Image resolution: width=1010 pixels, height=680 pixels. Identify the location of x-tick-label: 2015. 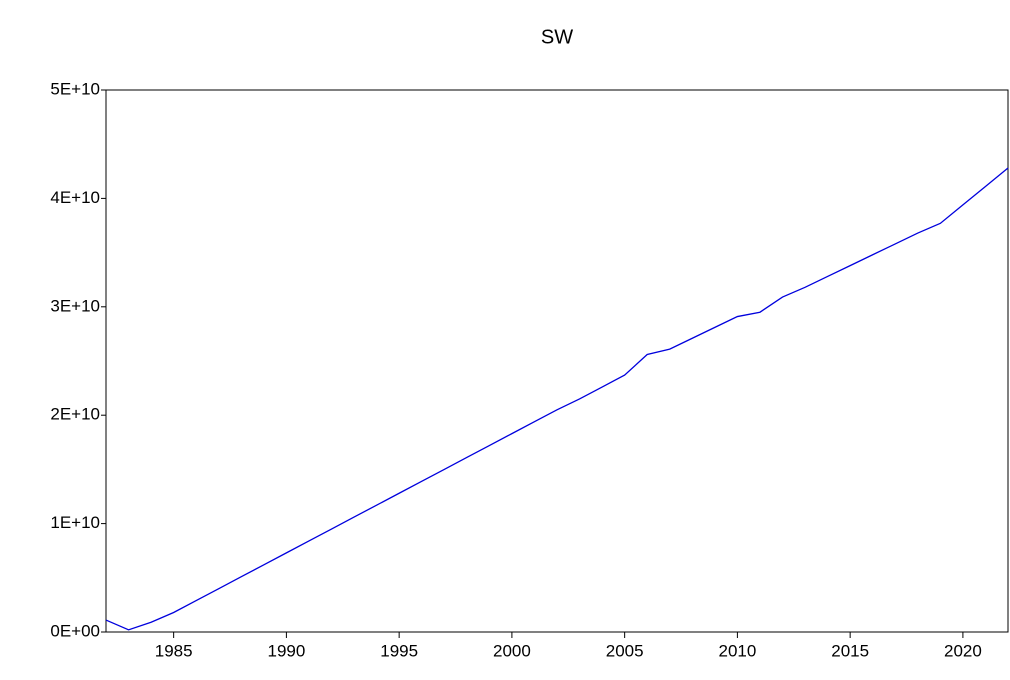
(850, 650).